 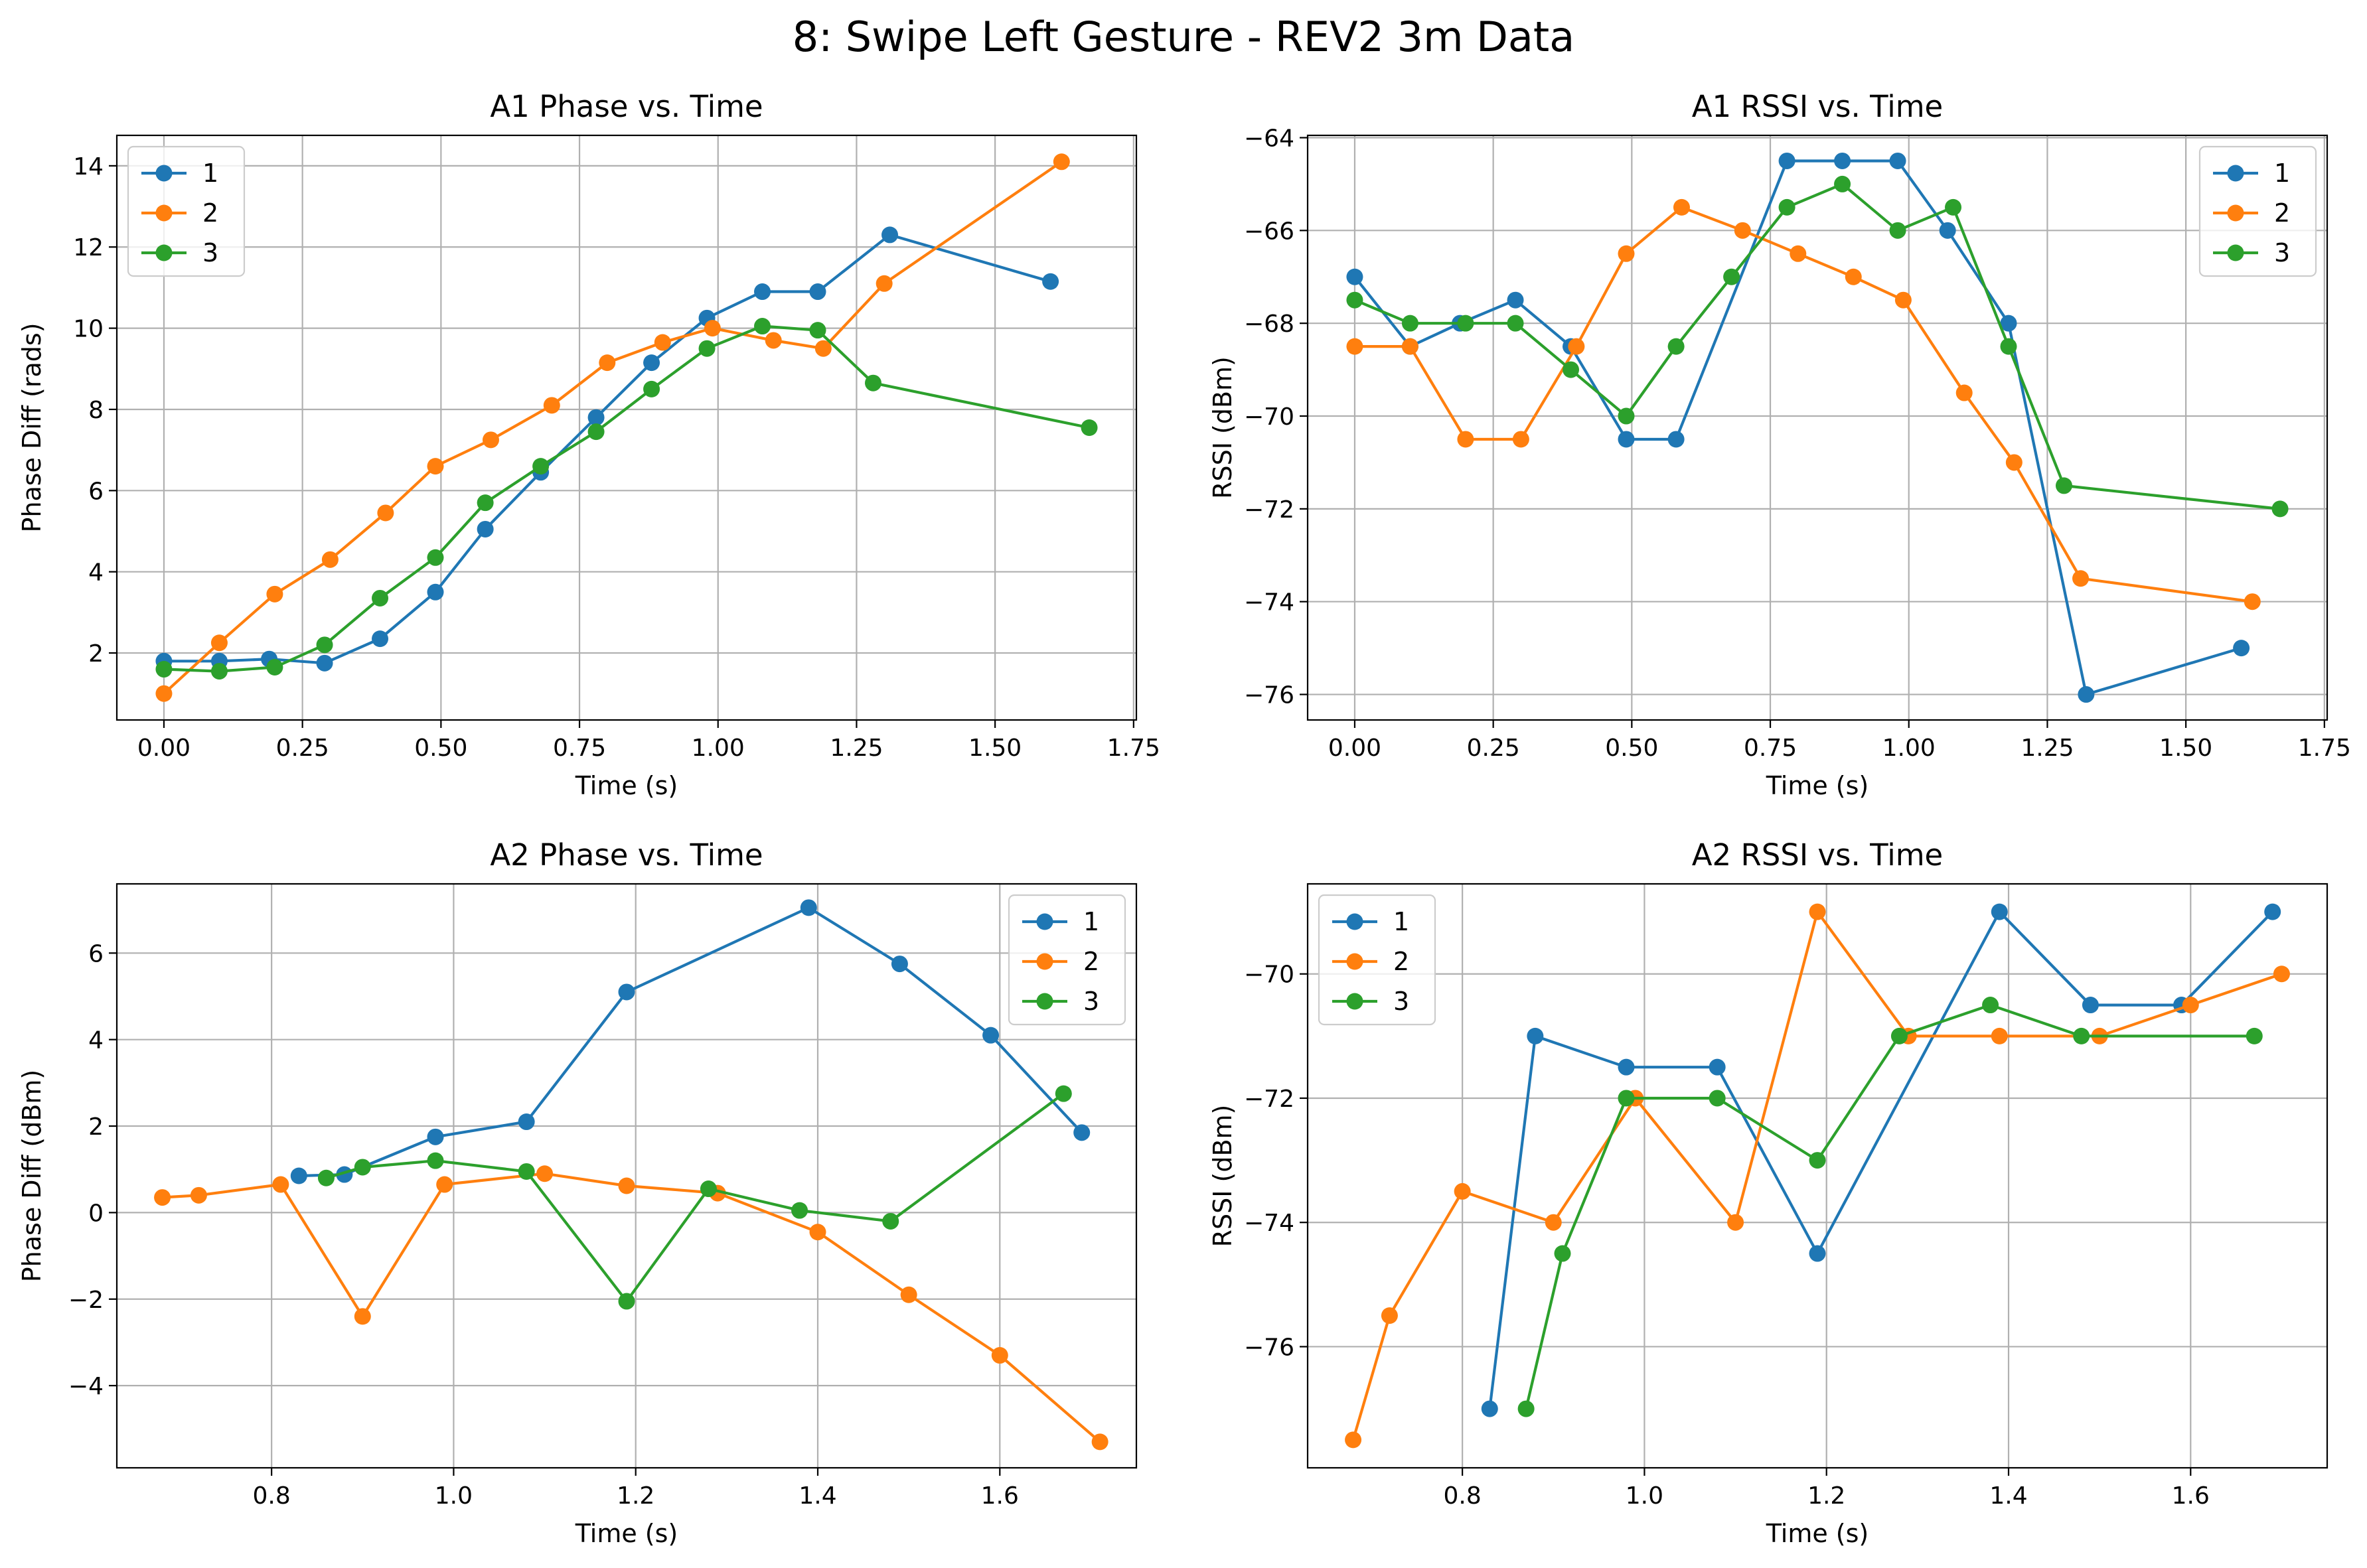 I want to click on a2-phase-ytick-label-4: 4, so click(x=96, y=1040).